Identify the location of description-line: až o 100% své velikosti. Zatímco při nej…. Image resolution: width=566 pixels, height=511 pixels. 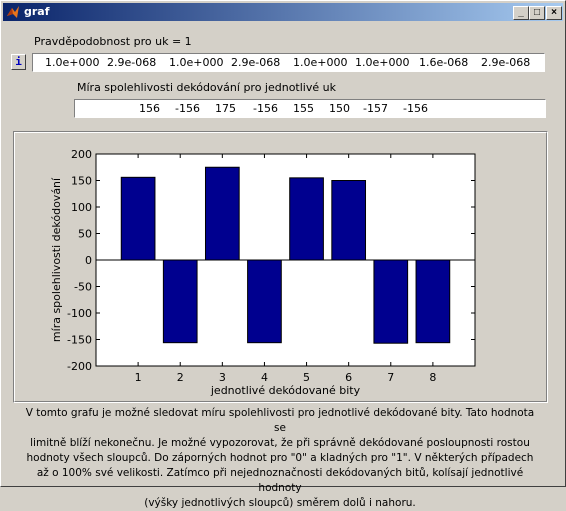
(280, 480).